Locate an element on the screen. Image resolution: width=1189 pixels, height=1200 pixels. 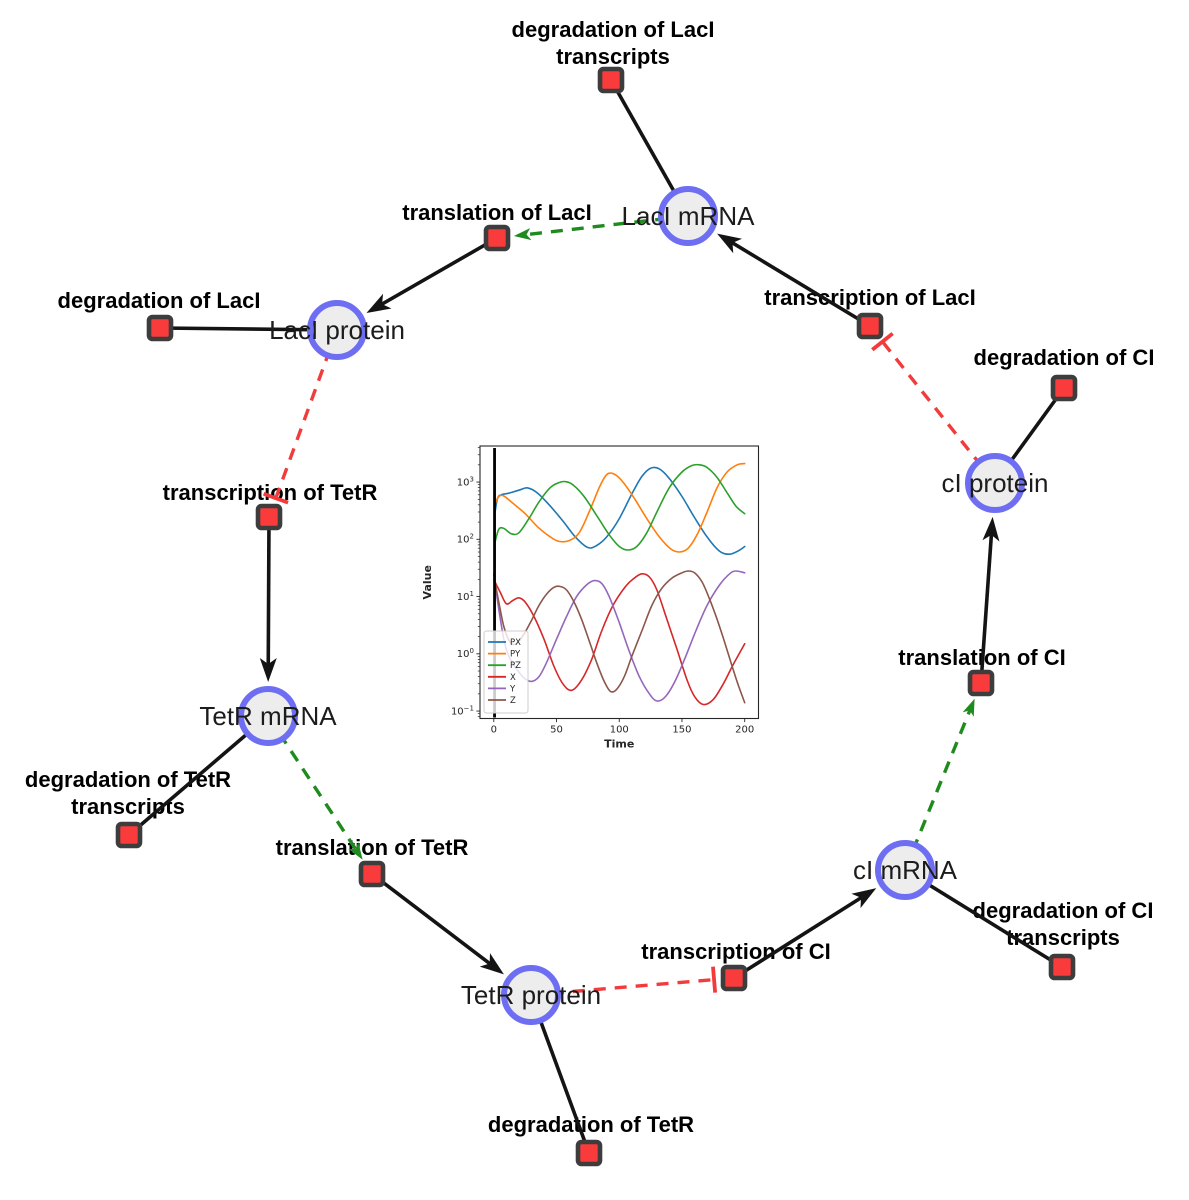
reaction-node-deg-ci is located at coordinates (1064, 388).